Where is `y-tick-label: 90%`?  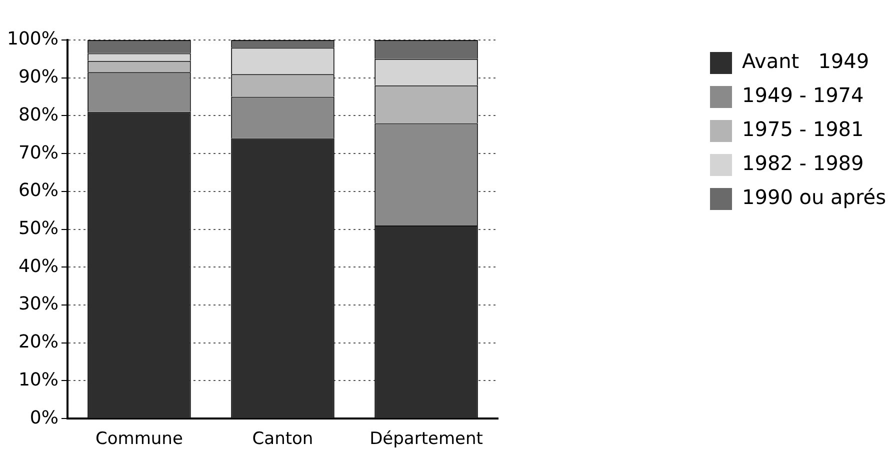
y-tick-label: 90% is located at coordinates (38, 77).